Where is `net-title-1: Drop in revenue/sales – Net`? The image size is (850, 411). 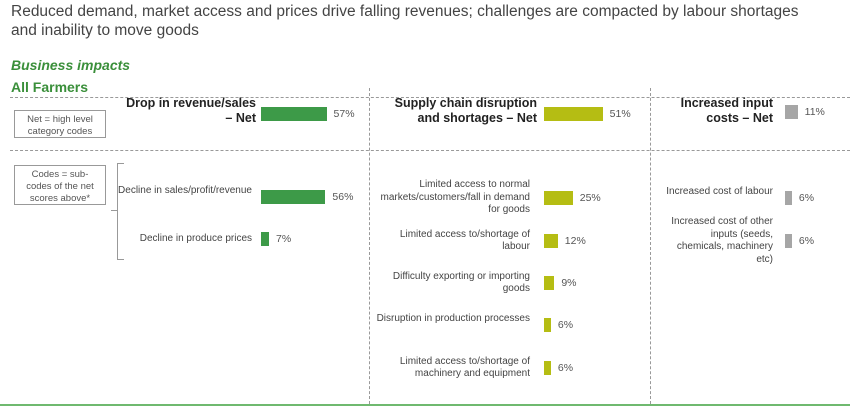 net-title-1: Drop in revenue/sales – Net is located at coordinates (191, 110).